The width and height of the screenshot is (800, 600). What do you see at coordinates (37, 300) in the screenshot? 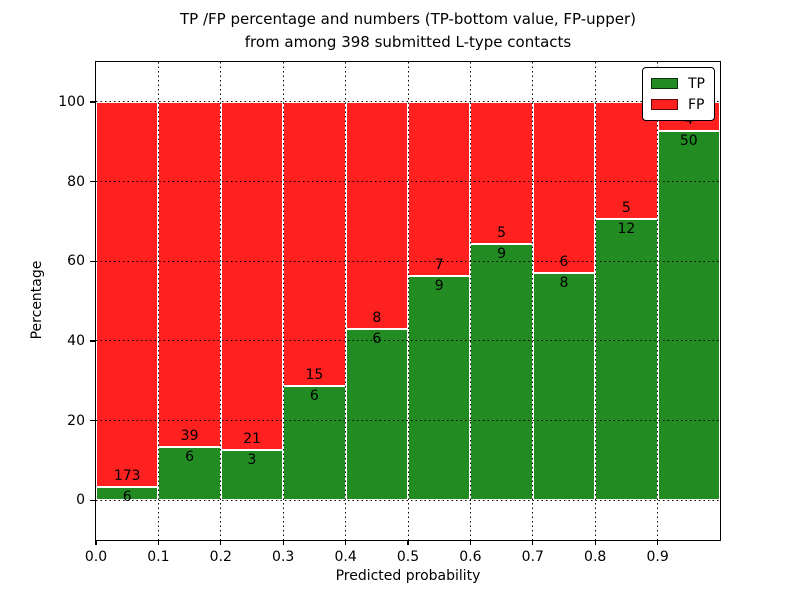
I see `y-axis-label: Percentage` at bounding box center [37, 300].